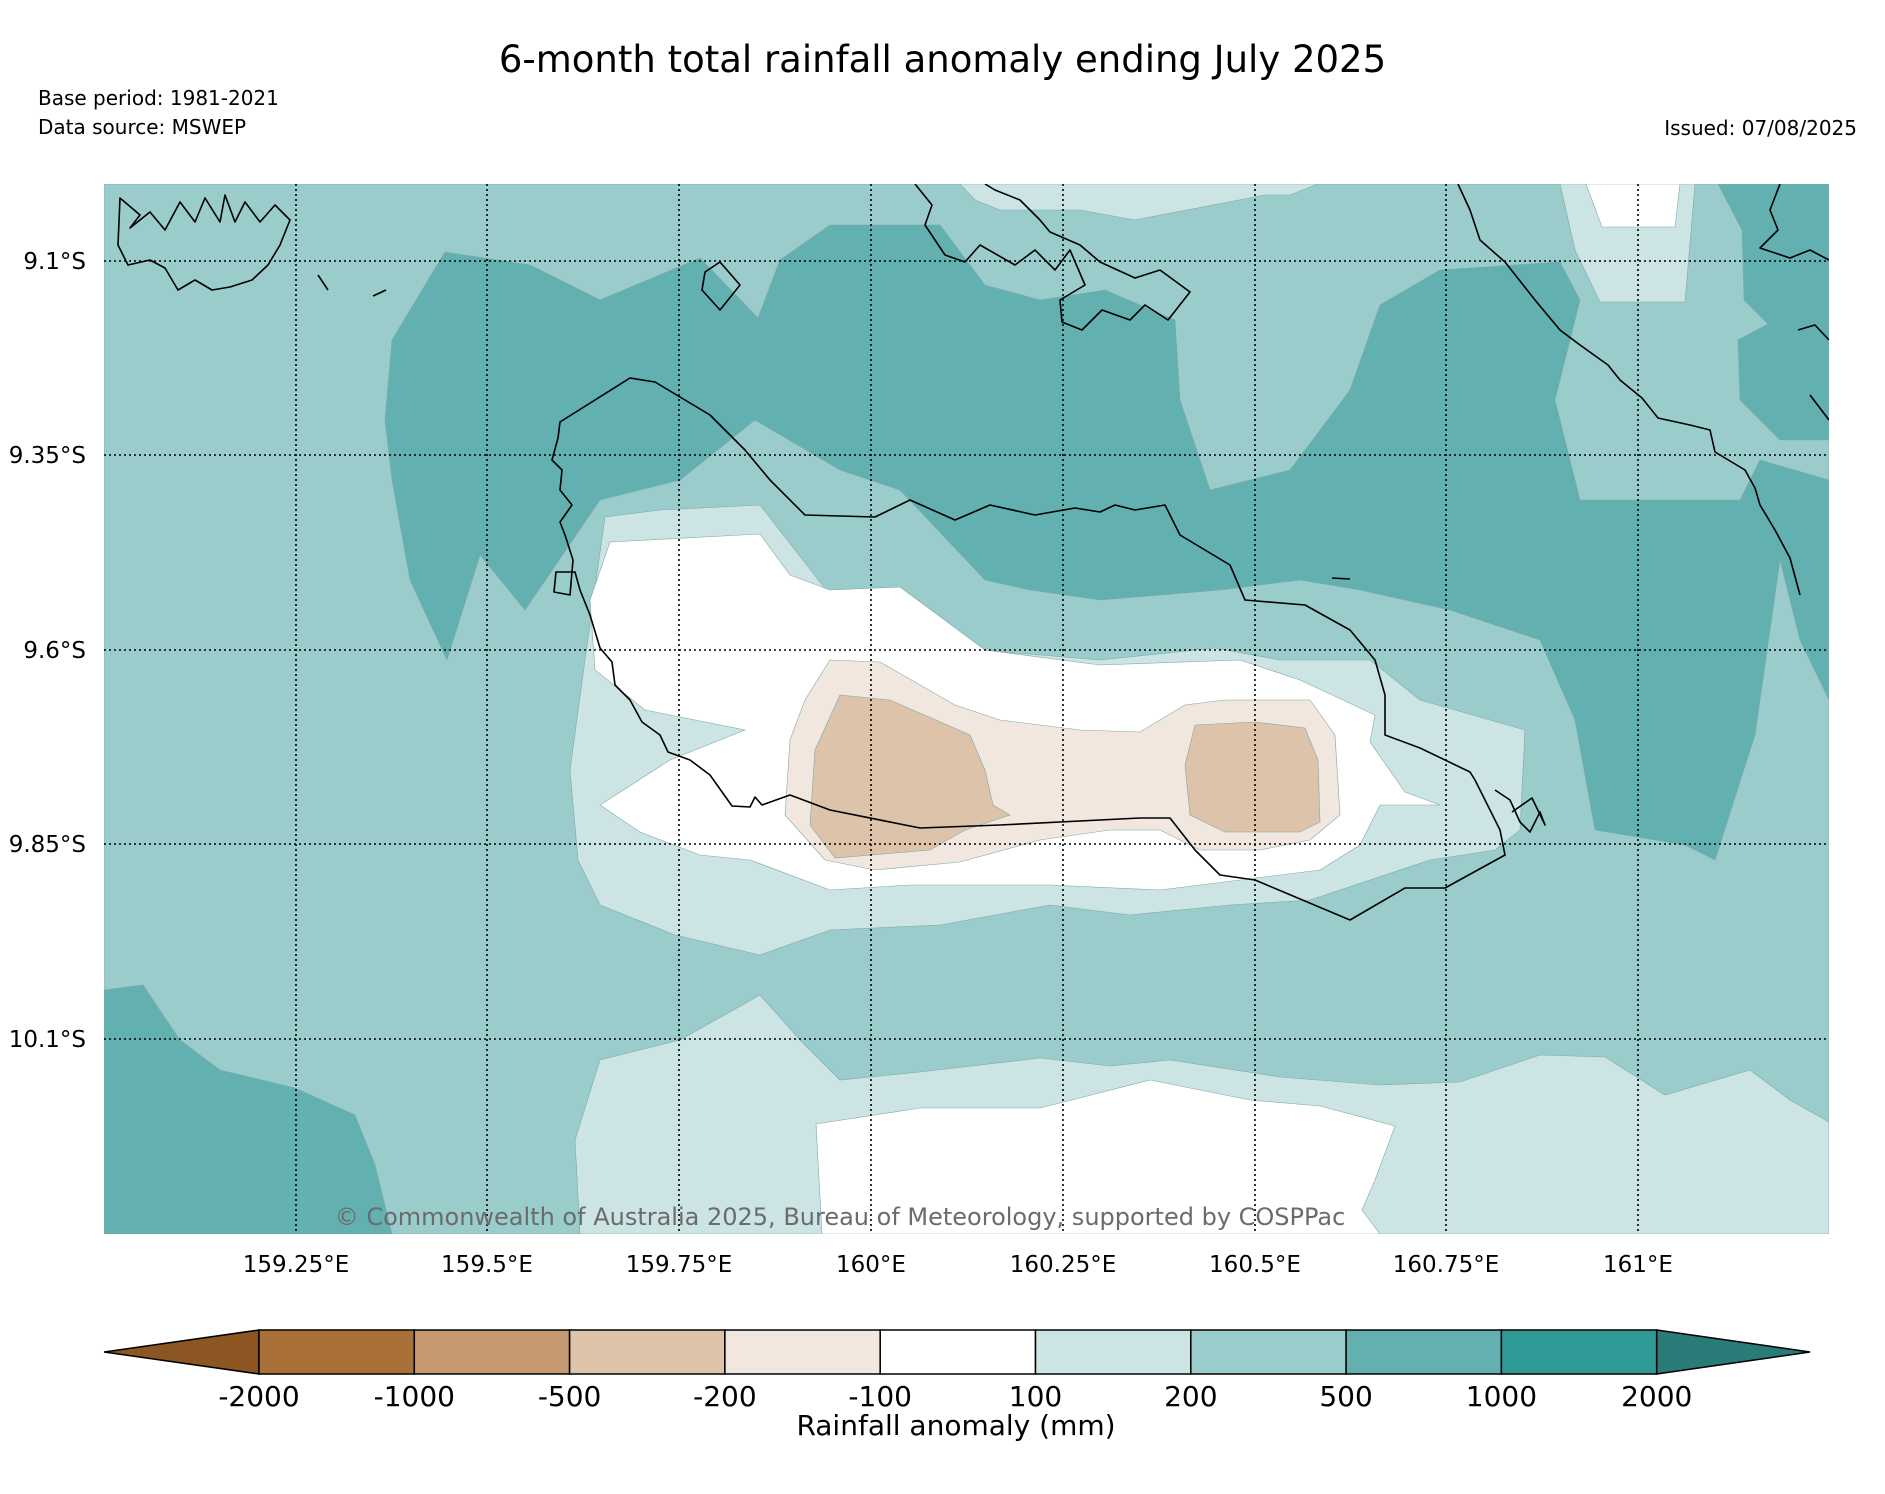  Describe the element at coordinates (1446, 1265) in the screenshot. I see `lon-label: 160.75°E` at that location.